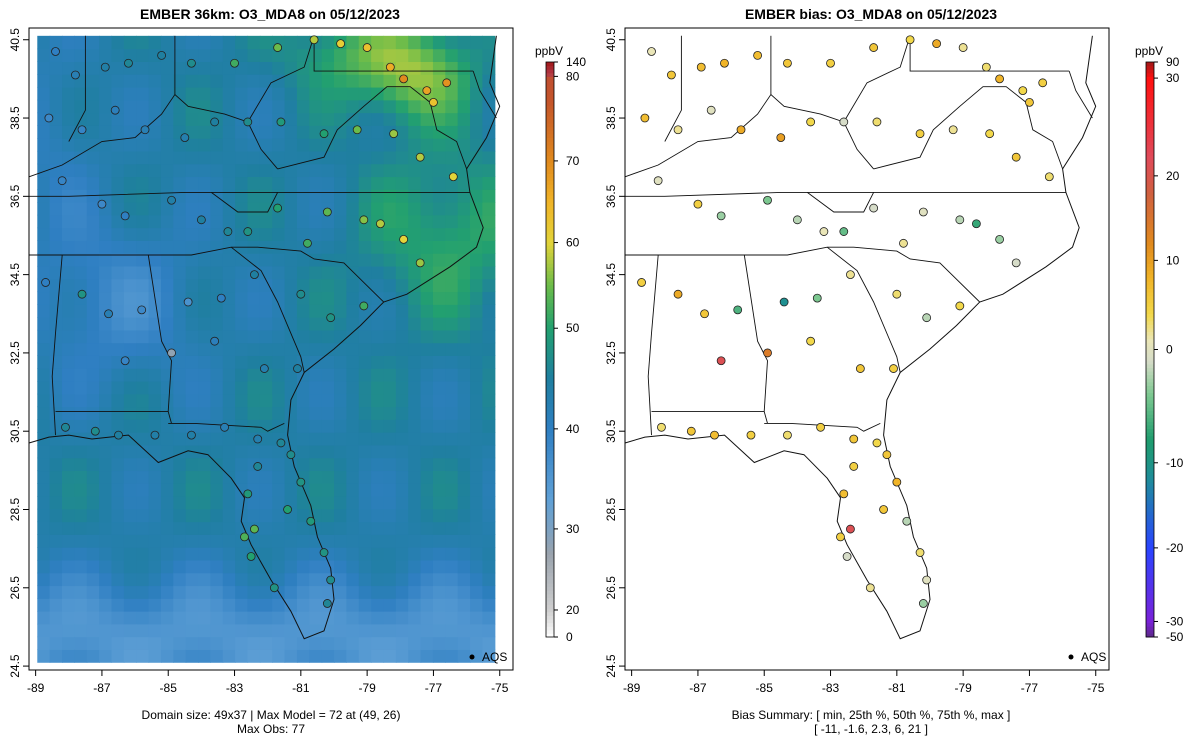 The height and width of the screenshot is (750, 1200). Describe the element at coordinates (573, 76) in the screenshot. I see `colorbar-tick-label: 80` at that location.